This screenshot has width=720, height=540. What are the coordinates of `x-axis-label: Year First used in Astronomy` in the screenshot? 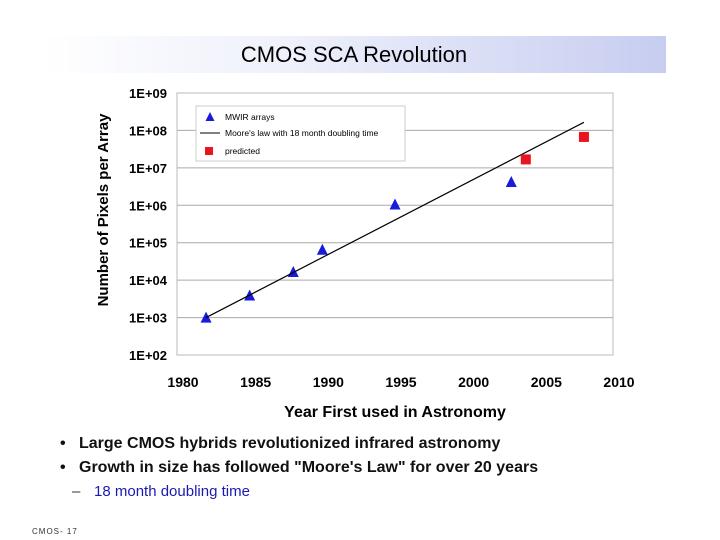 It's located at (395, 412).